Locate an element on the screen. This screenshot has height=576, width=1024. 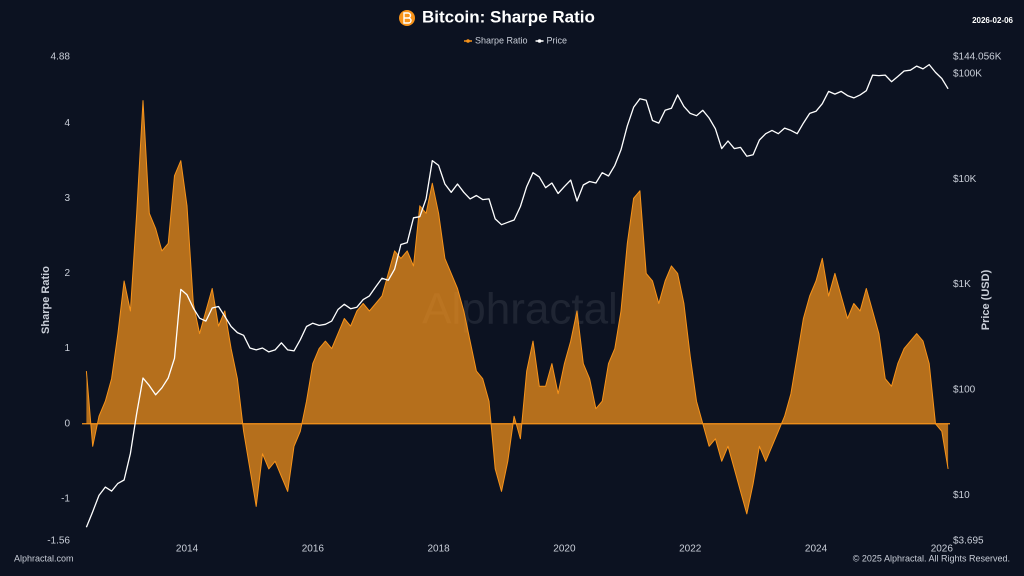
x-tick-label: 2014 is located at coordinates (187, 549).